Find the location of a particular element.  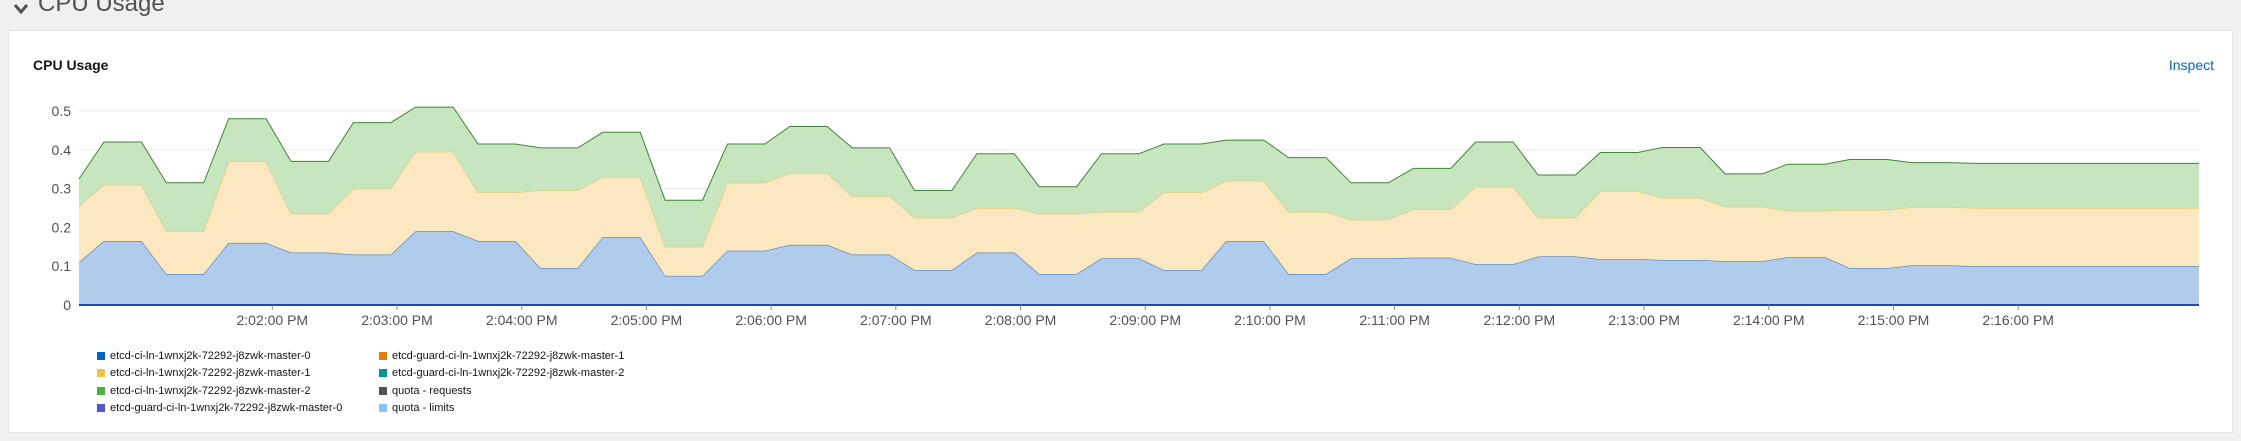

chevron-down-icon is located at coordinates (21, 9).